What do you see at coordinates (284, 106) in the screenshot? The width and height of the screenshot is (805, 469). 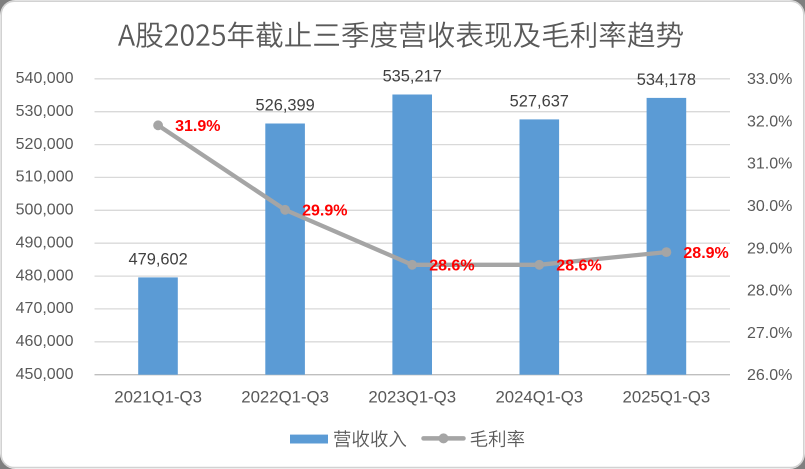 I see `svg-text: 526,399` at bounding box center [284, 106].